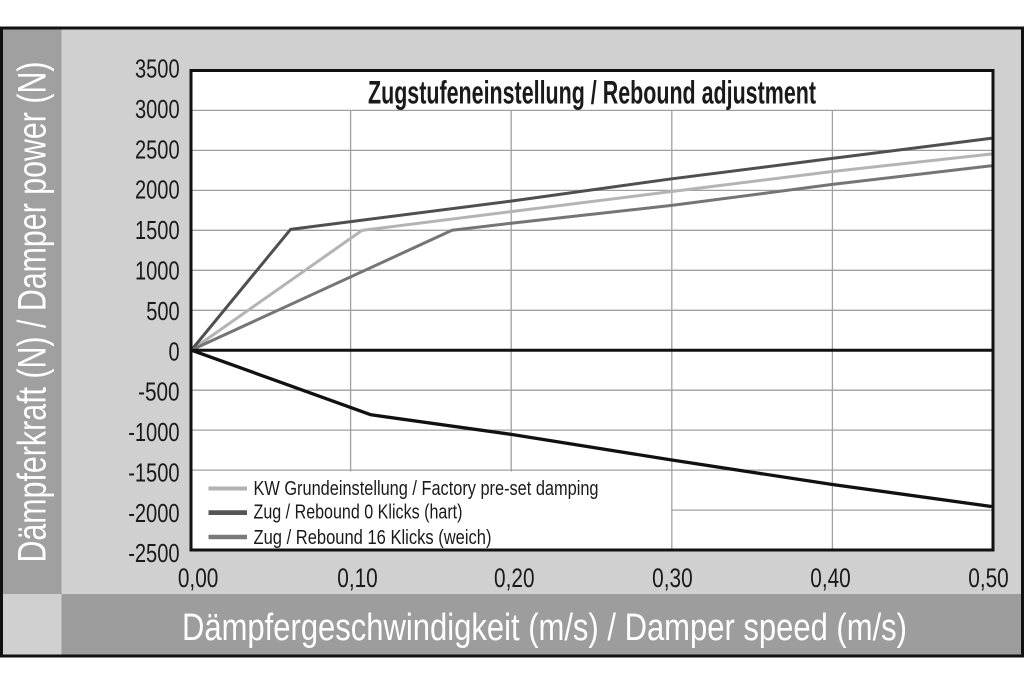 This screenshot has height=683, width=1024. What do you see at coordinates (159, 392) in the screenshot?
I see `svg-text: -500` at bounding box center [159, 392].